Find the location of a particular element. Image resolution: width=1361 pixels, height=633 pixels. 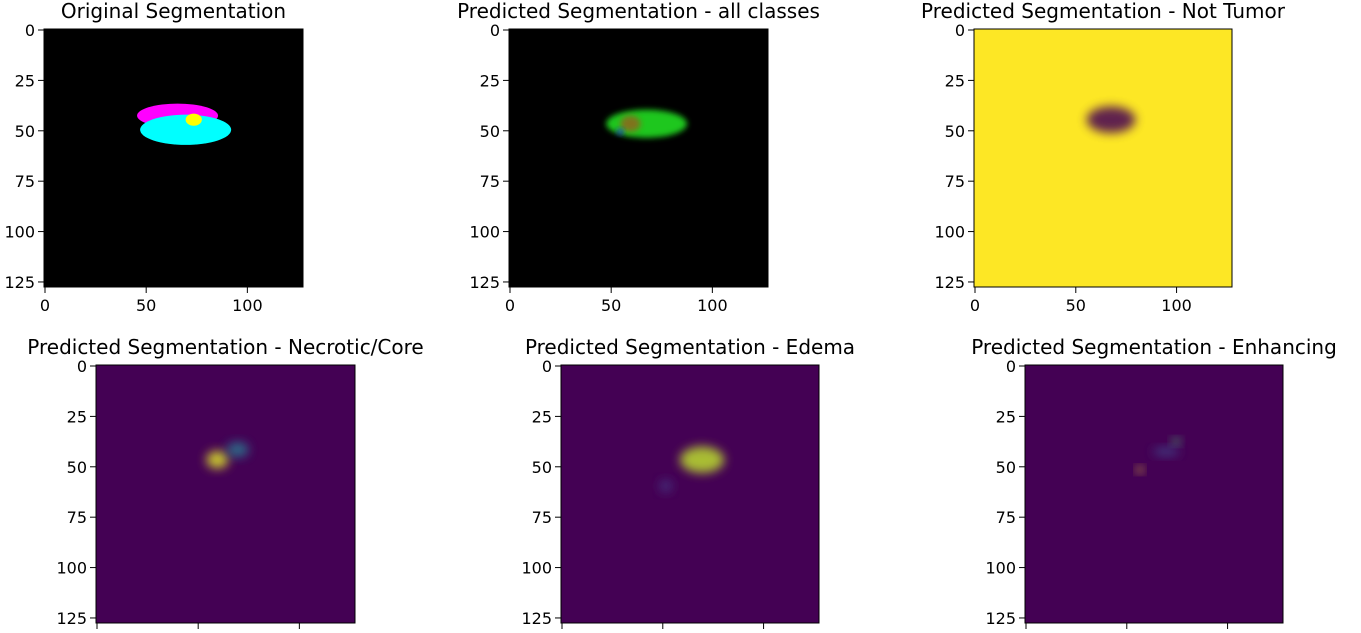

subplot-title: Original Segmentation is located at coordinates (173, 11).